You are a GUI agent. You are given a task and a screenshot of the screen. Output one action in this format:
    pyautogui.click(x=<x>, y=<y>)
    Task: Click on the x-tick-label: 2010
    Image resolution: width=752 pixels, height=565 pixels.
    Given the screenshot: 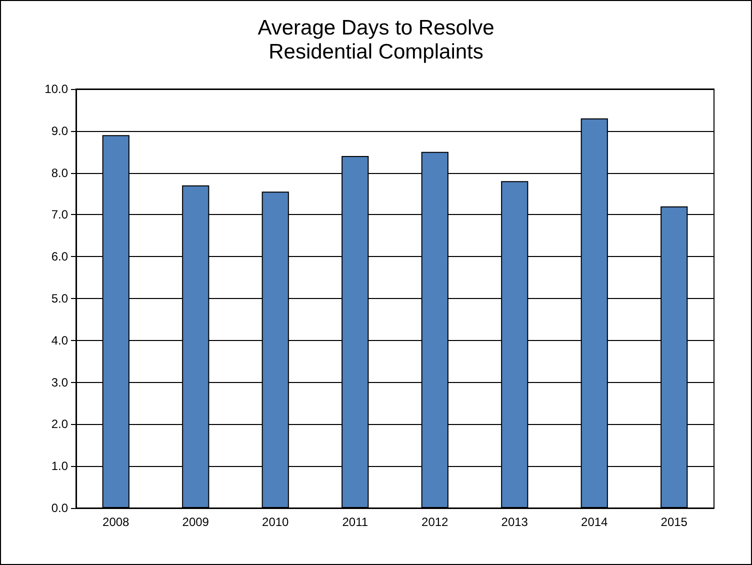 What is the action you would take?
    pyautogui.click(x=276, y=522)
    